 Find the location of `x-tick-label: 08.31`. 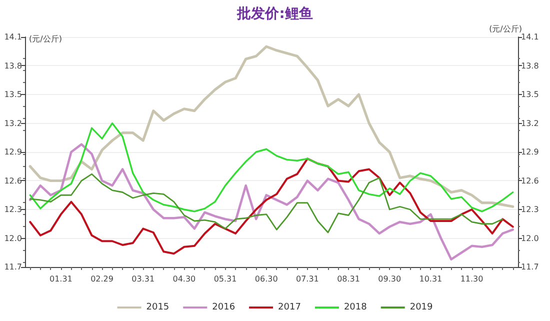

x-tick-label: 08.31 is located at coordinates (348, 279).